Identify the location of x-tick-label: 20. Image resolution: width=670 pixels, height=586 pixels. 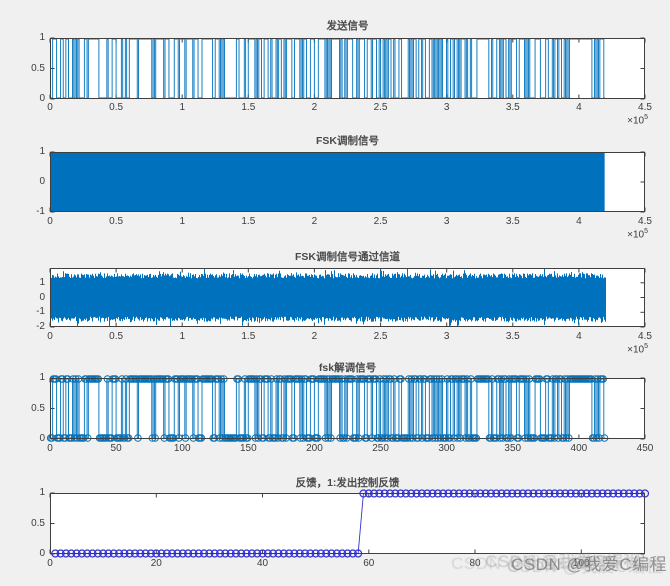
(156, 563).